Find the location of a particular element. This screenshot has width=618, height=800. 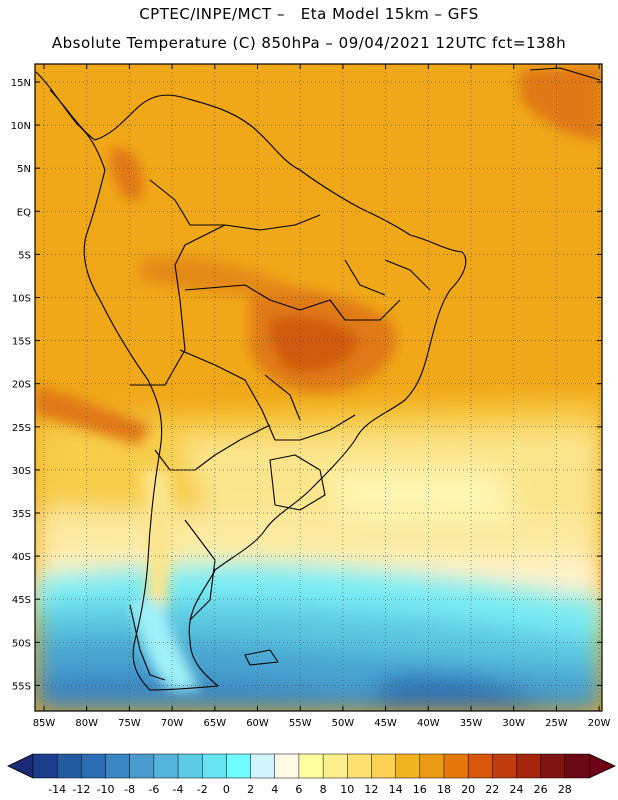

colorbar-value-label: 8 is located at coordinates (323, 789).